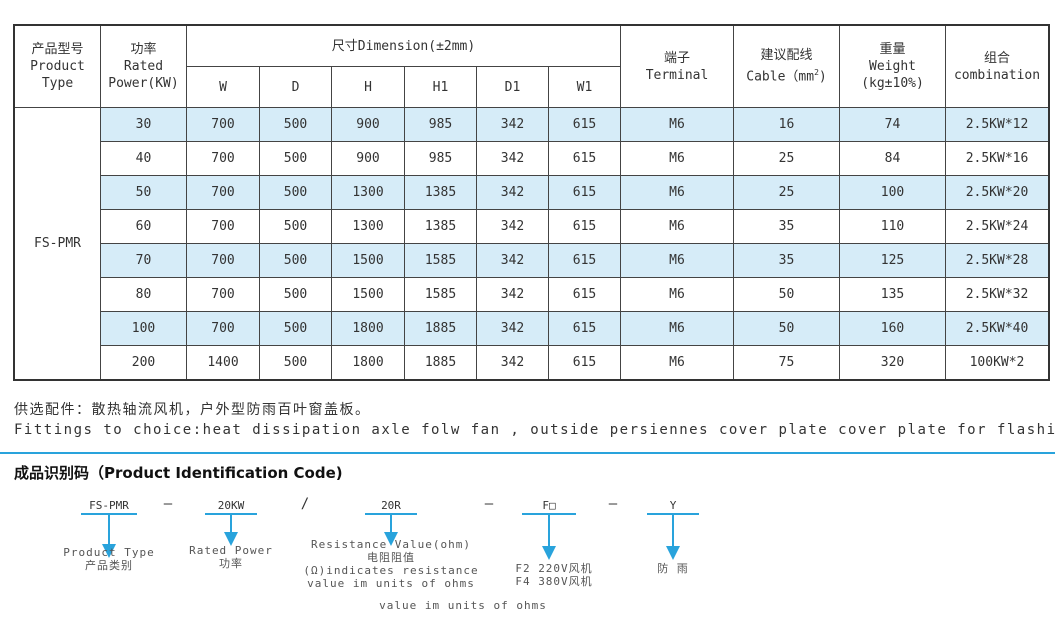 The image size is (1055, 632). Describe the element at coordinates (391, 505) in the screenshot. I see `code-part-resistance: 20R` at that location.